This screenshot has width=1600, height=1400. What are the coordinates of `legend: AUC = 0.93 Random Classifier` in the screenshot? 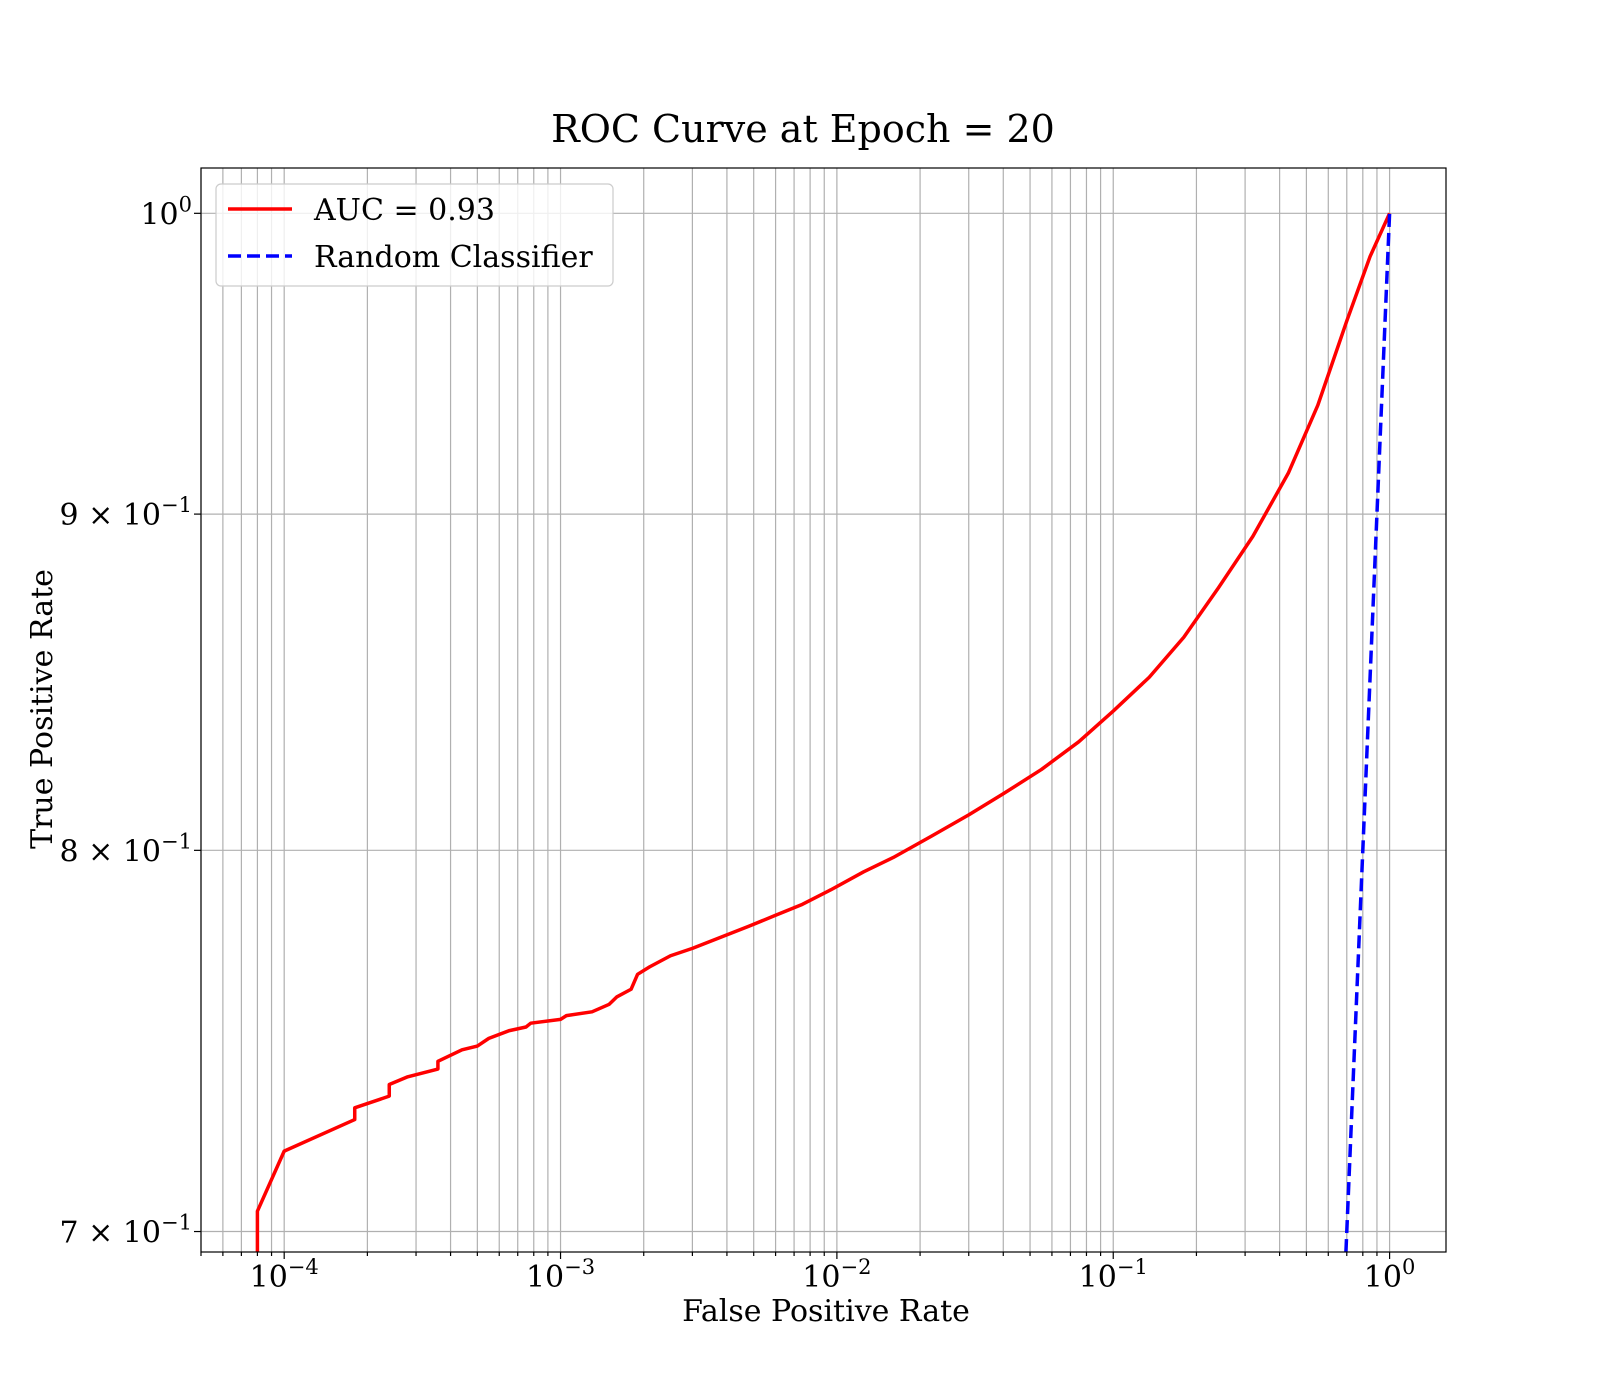 It's located at (414, 235).